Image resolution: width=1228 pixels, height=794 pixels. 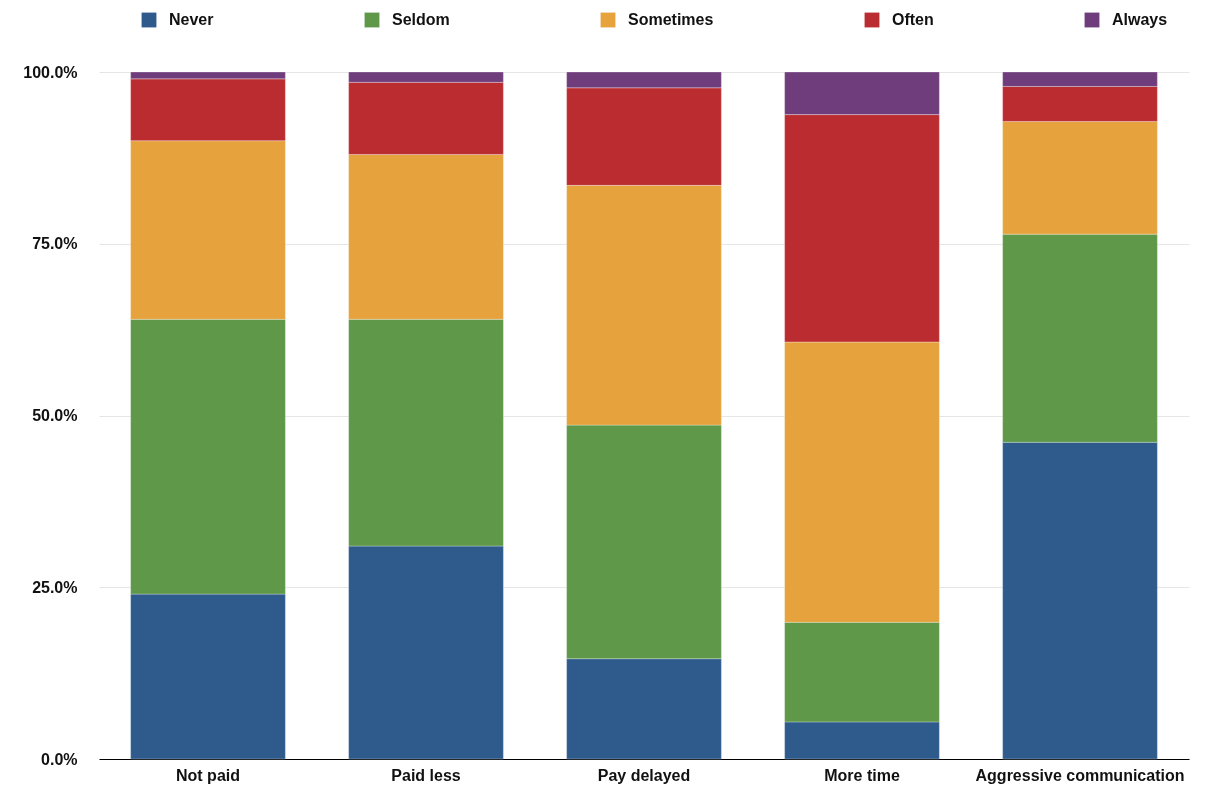 What do you see at coordinates (1080, 775) in the screenshot?
I see `x-tick-label: Aggressive communication` at bounding box center [1080, 775].